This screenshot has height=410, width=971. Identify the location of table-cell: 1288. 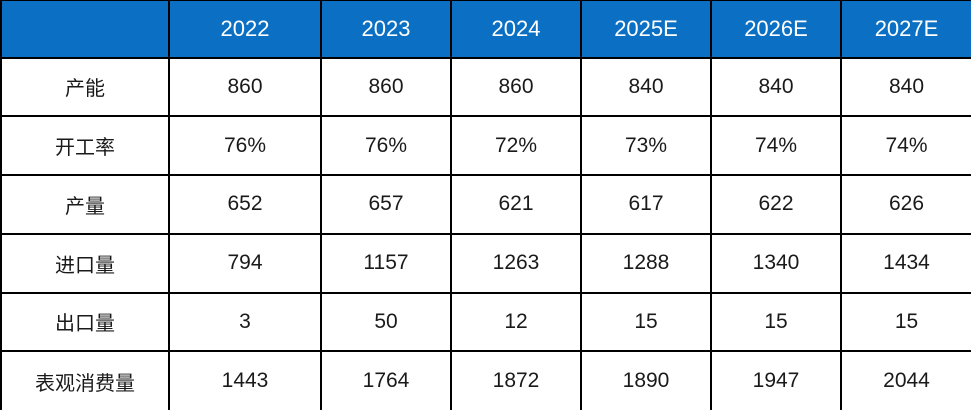
(646, 263).